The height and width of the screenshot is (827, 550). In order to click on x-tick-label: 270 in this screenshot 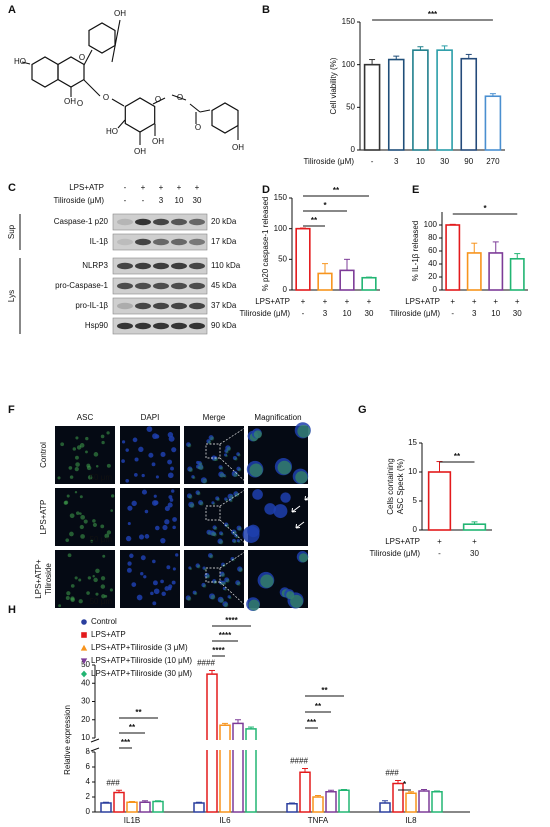, I will do `click(493, 161)`.